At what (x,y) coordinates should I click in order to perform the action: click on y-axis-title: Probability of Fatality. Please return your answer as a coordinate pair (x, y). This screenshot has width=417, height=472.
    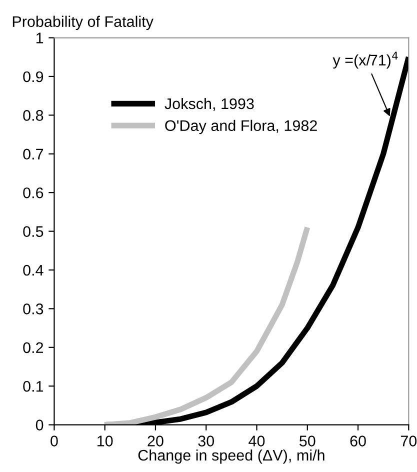
    Looking at the image, I should click on (83, 23).